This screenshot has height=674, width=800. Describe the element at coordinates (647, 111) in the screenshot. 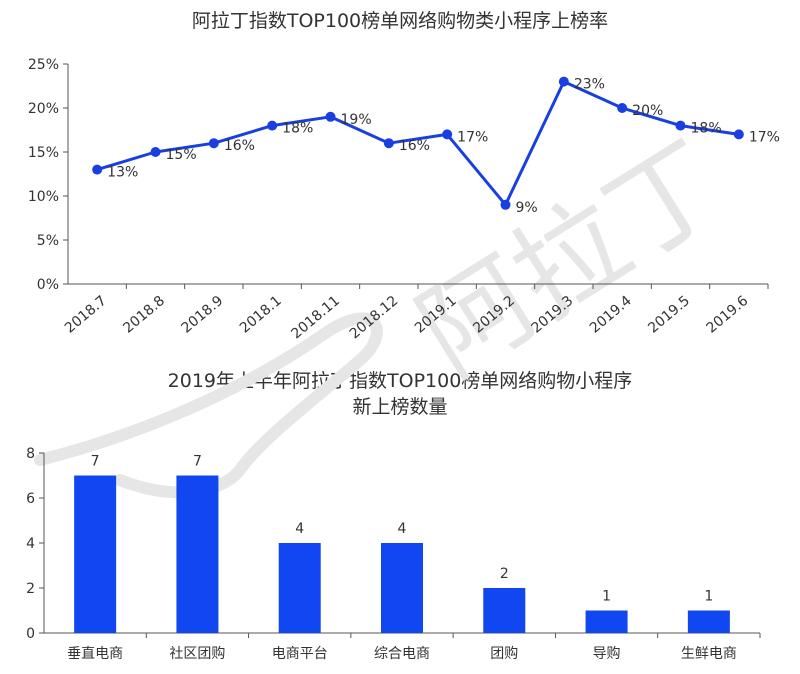

I see `line-data-label: 20%` at that location.